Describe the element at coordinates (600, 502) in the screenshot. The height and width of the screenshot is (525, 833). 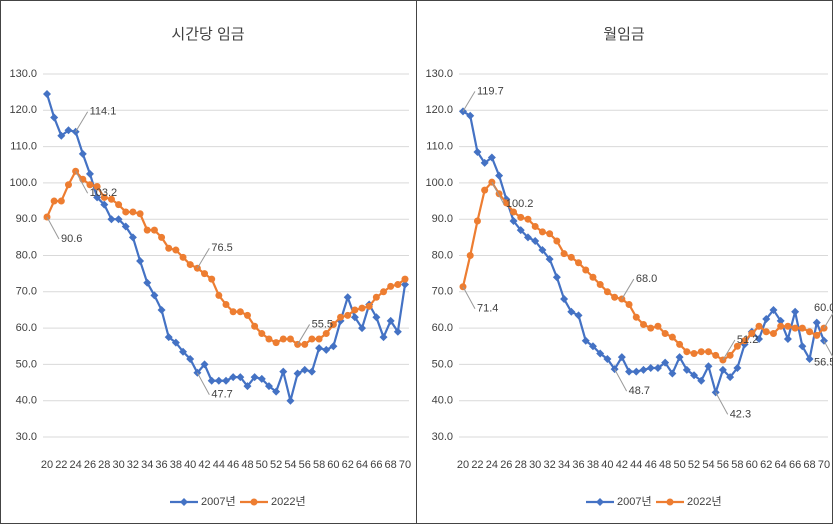
I see `legend-marker` at that location.